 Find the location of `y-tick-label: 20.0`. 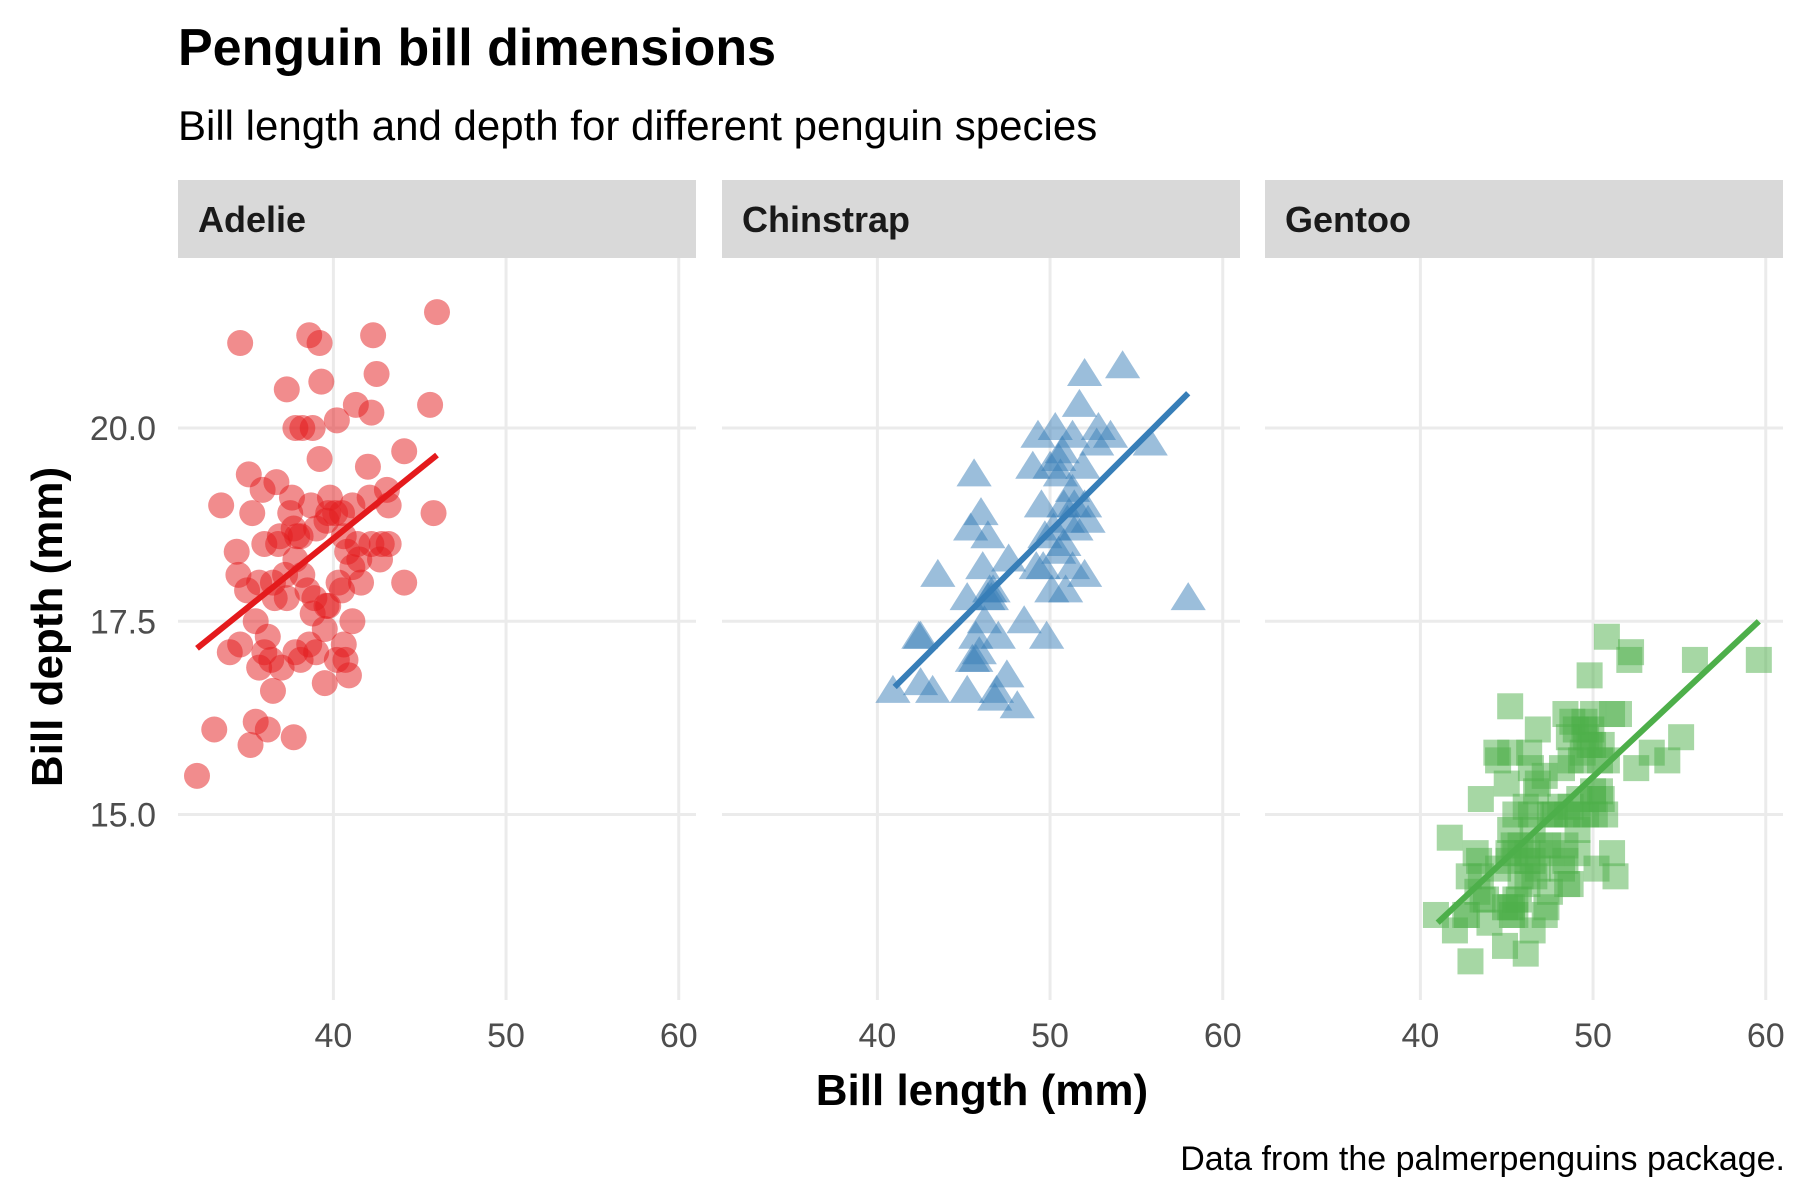

y-tick-label: 20.0 is located at coordinates (123, 429).